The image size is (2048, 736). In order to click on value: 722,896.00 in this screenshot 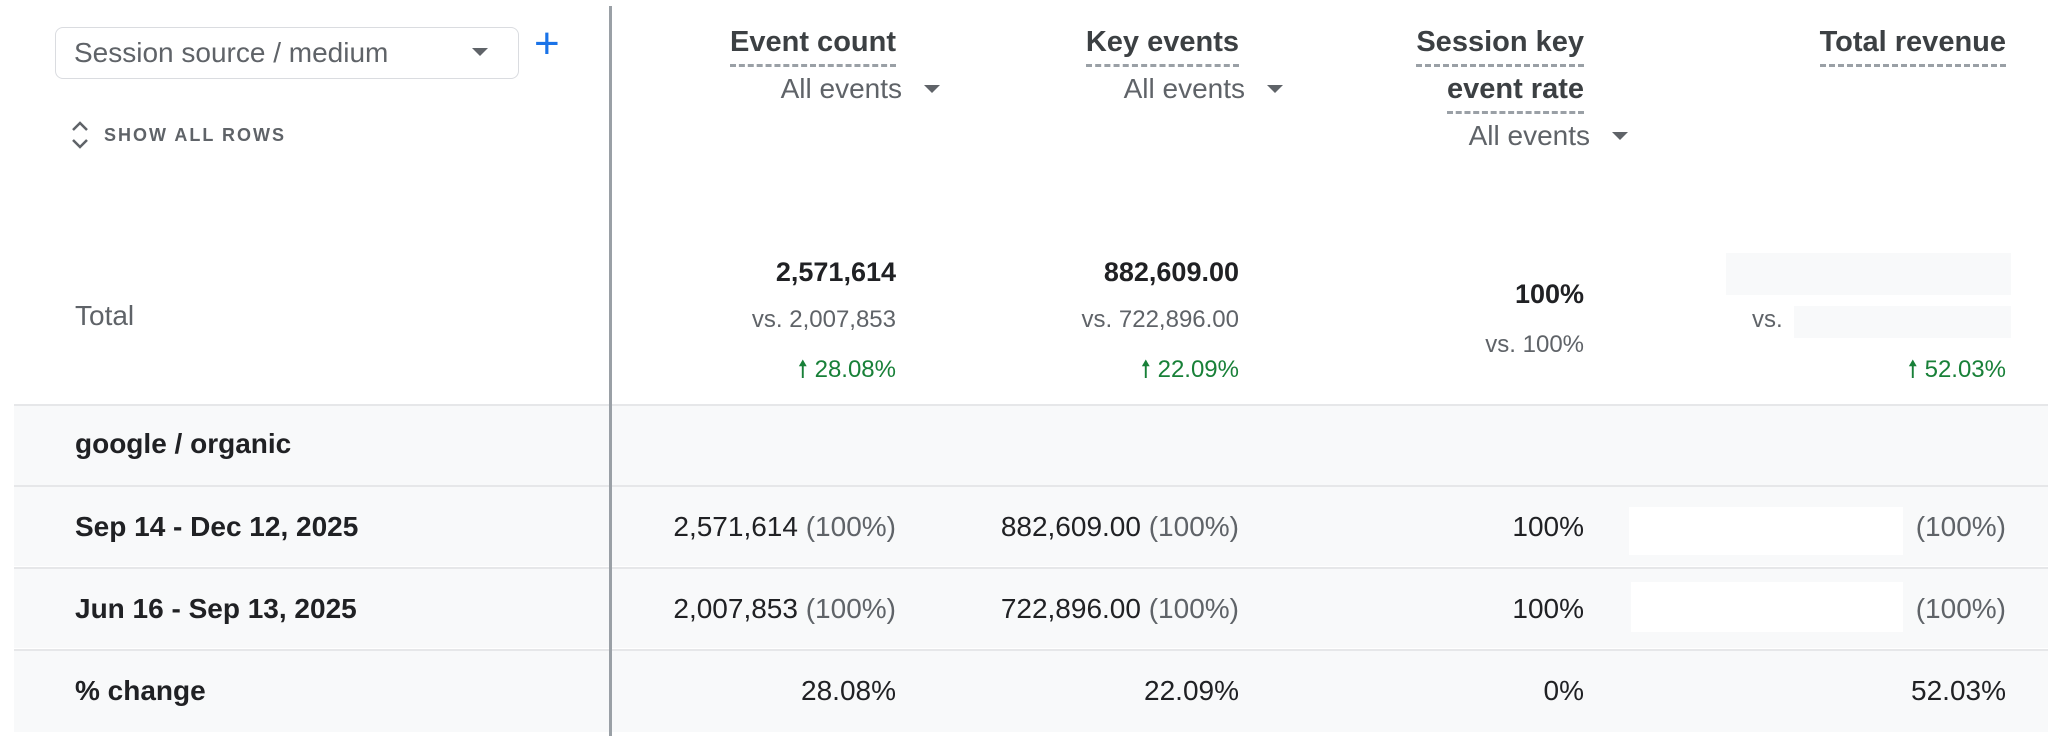, I will do `click(1070, 608)`.